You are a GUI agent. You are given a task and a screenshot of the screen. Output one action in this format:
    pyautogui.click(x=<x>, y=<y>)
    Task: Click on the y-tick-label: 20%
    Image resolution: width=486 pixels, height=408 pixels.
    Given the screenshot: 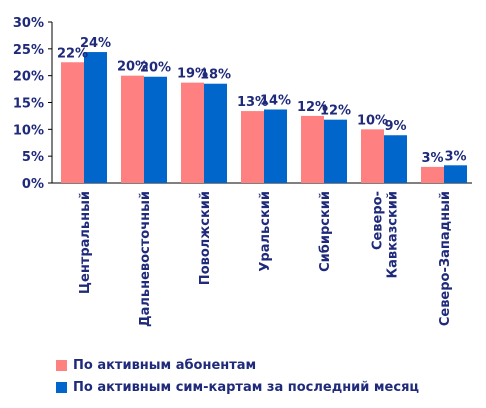 What is the action you would take?
    pyautogui.click(x=28, y=77)
    